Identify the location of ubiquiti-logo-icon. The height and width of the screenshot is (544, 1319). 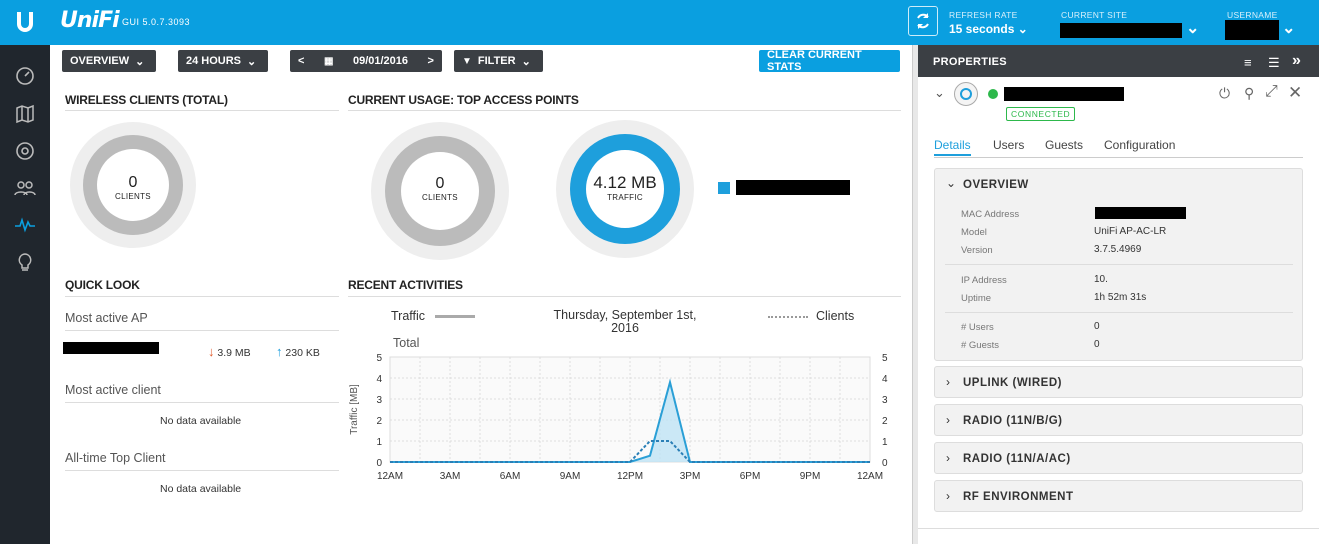
(25, 22).